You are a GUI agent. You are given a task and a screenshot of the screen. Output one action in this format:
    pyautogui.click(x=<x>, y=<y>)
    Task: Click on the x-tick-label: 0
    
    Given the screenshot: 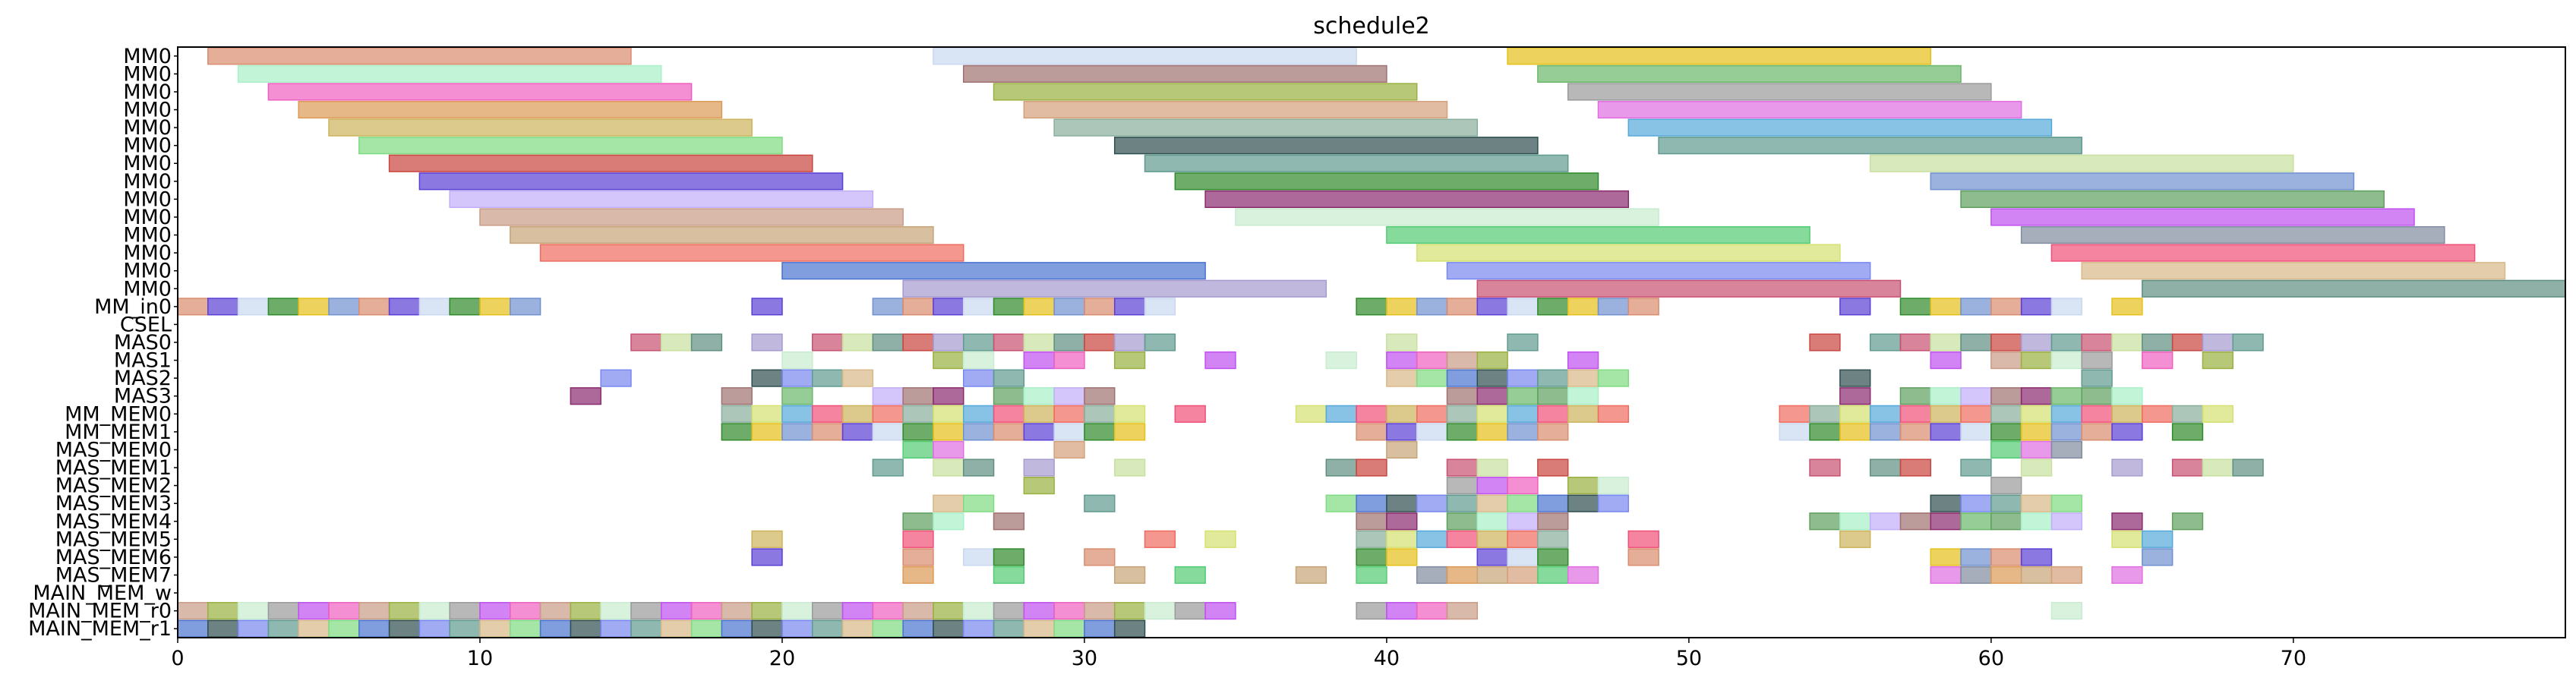 What is the action you would take?
    pyautogui.click(x=177, y=658)
    